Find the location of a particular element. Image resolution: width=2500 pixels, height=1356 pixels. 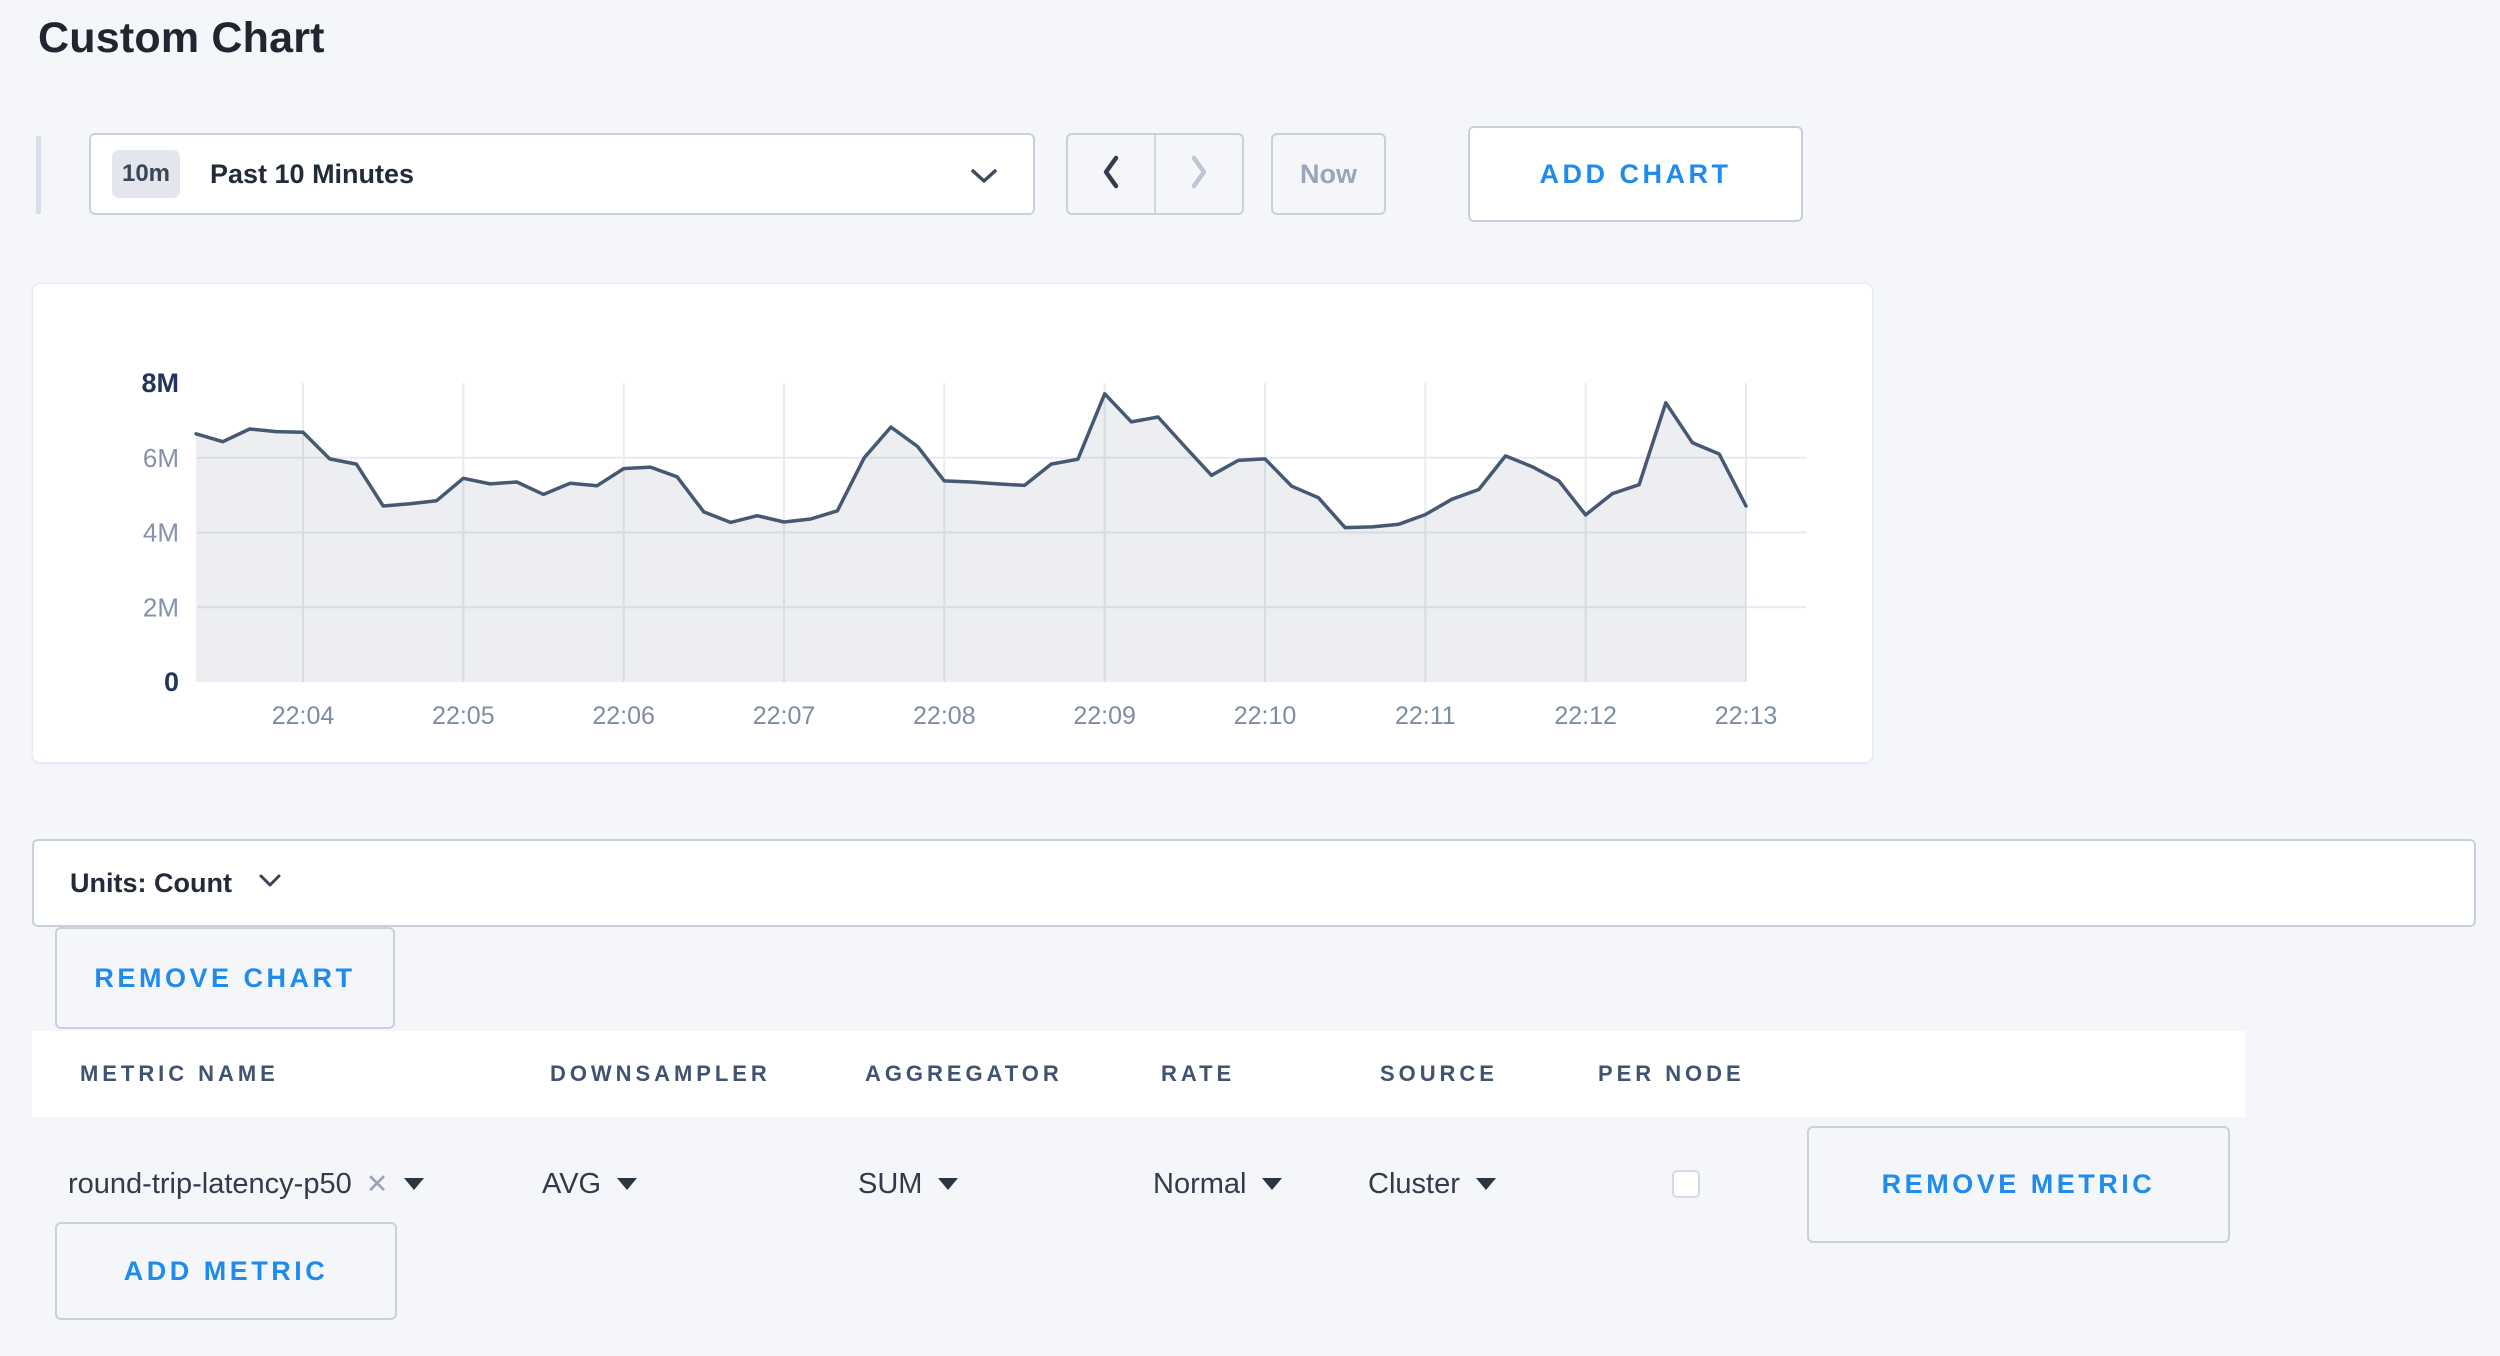

add-metric-button: ADD METRIC is located at coordinates (226, 1271).